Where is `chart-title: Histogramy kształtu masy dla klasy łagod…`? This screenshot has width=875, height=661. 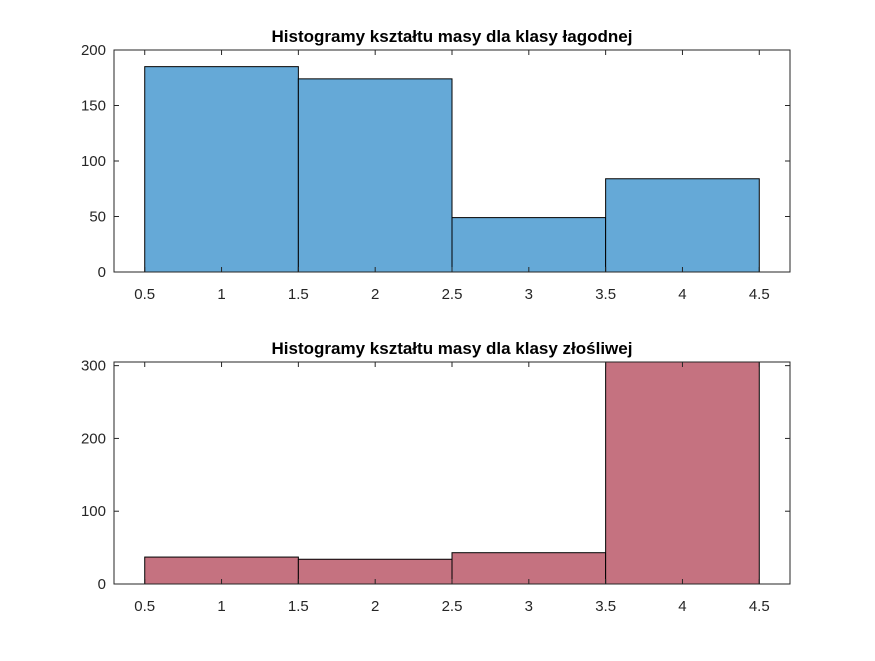 chart-title: Histogramy kształtu masy dla klasy łagod… is located at coordinates (452, 36).